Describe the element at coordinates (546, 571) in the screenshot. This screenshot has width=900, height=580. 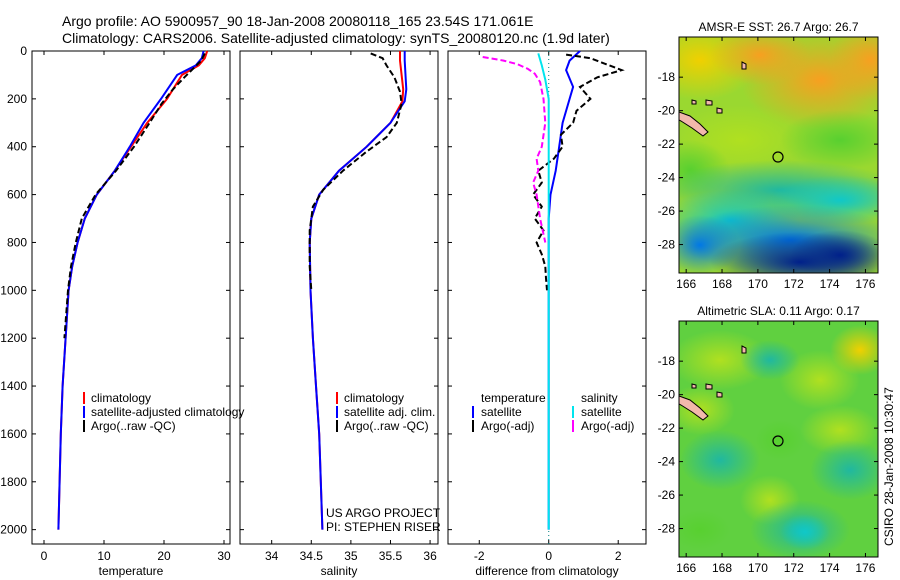
I see `x-axis-label: difference from climatology` at that location.